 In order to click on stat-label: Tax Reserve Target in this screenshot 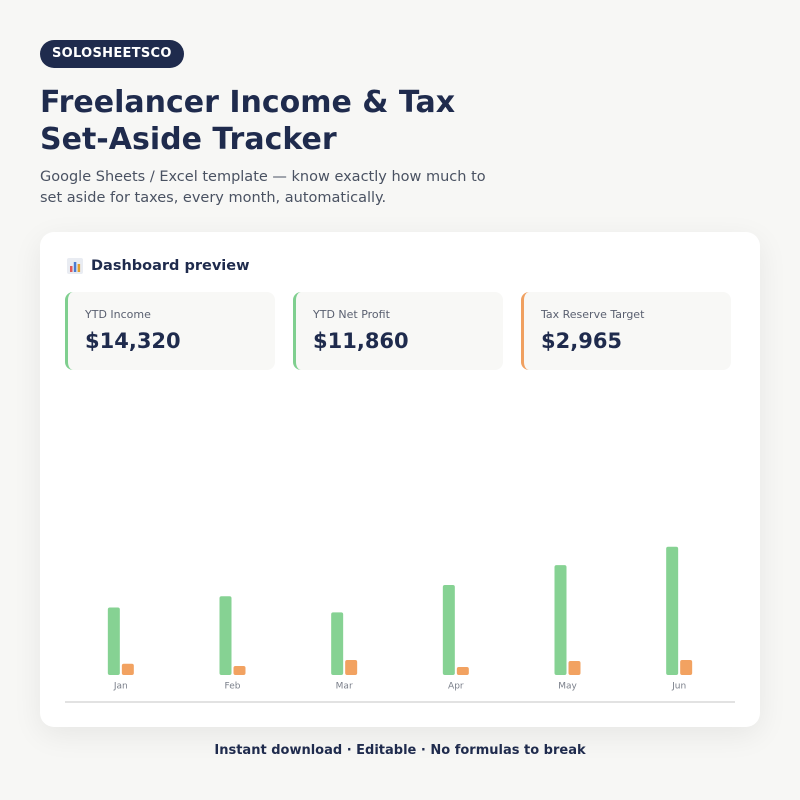, I will do `click(593, 314)`.